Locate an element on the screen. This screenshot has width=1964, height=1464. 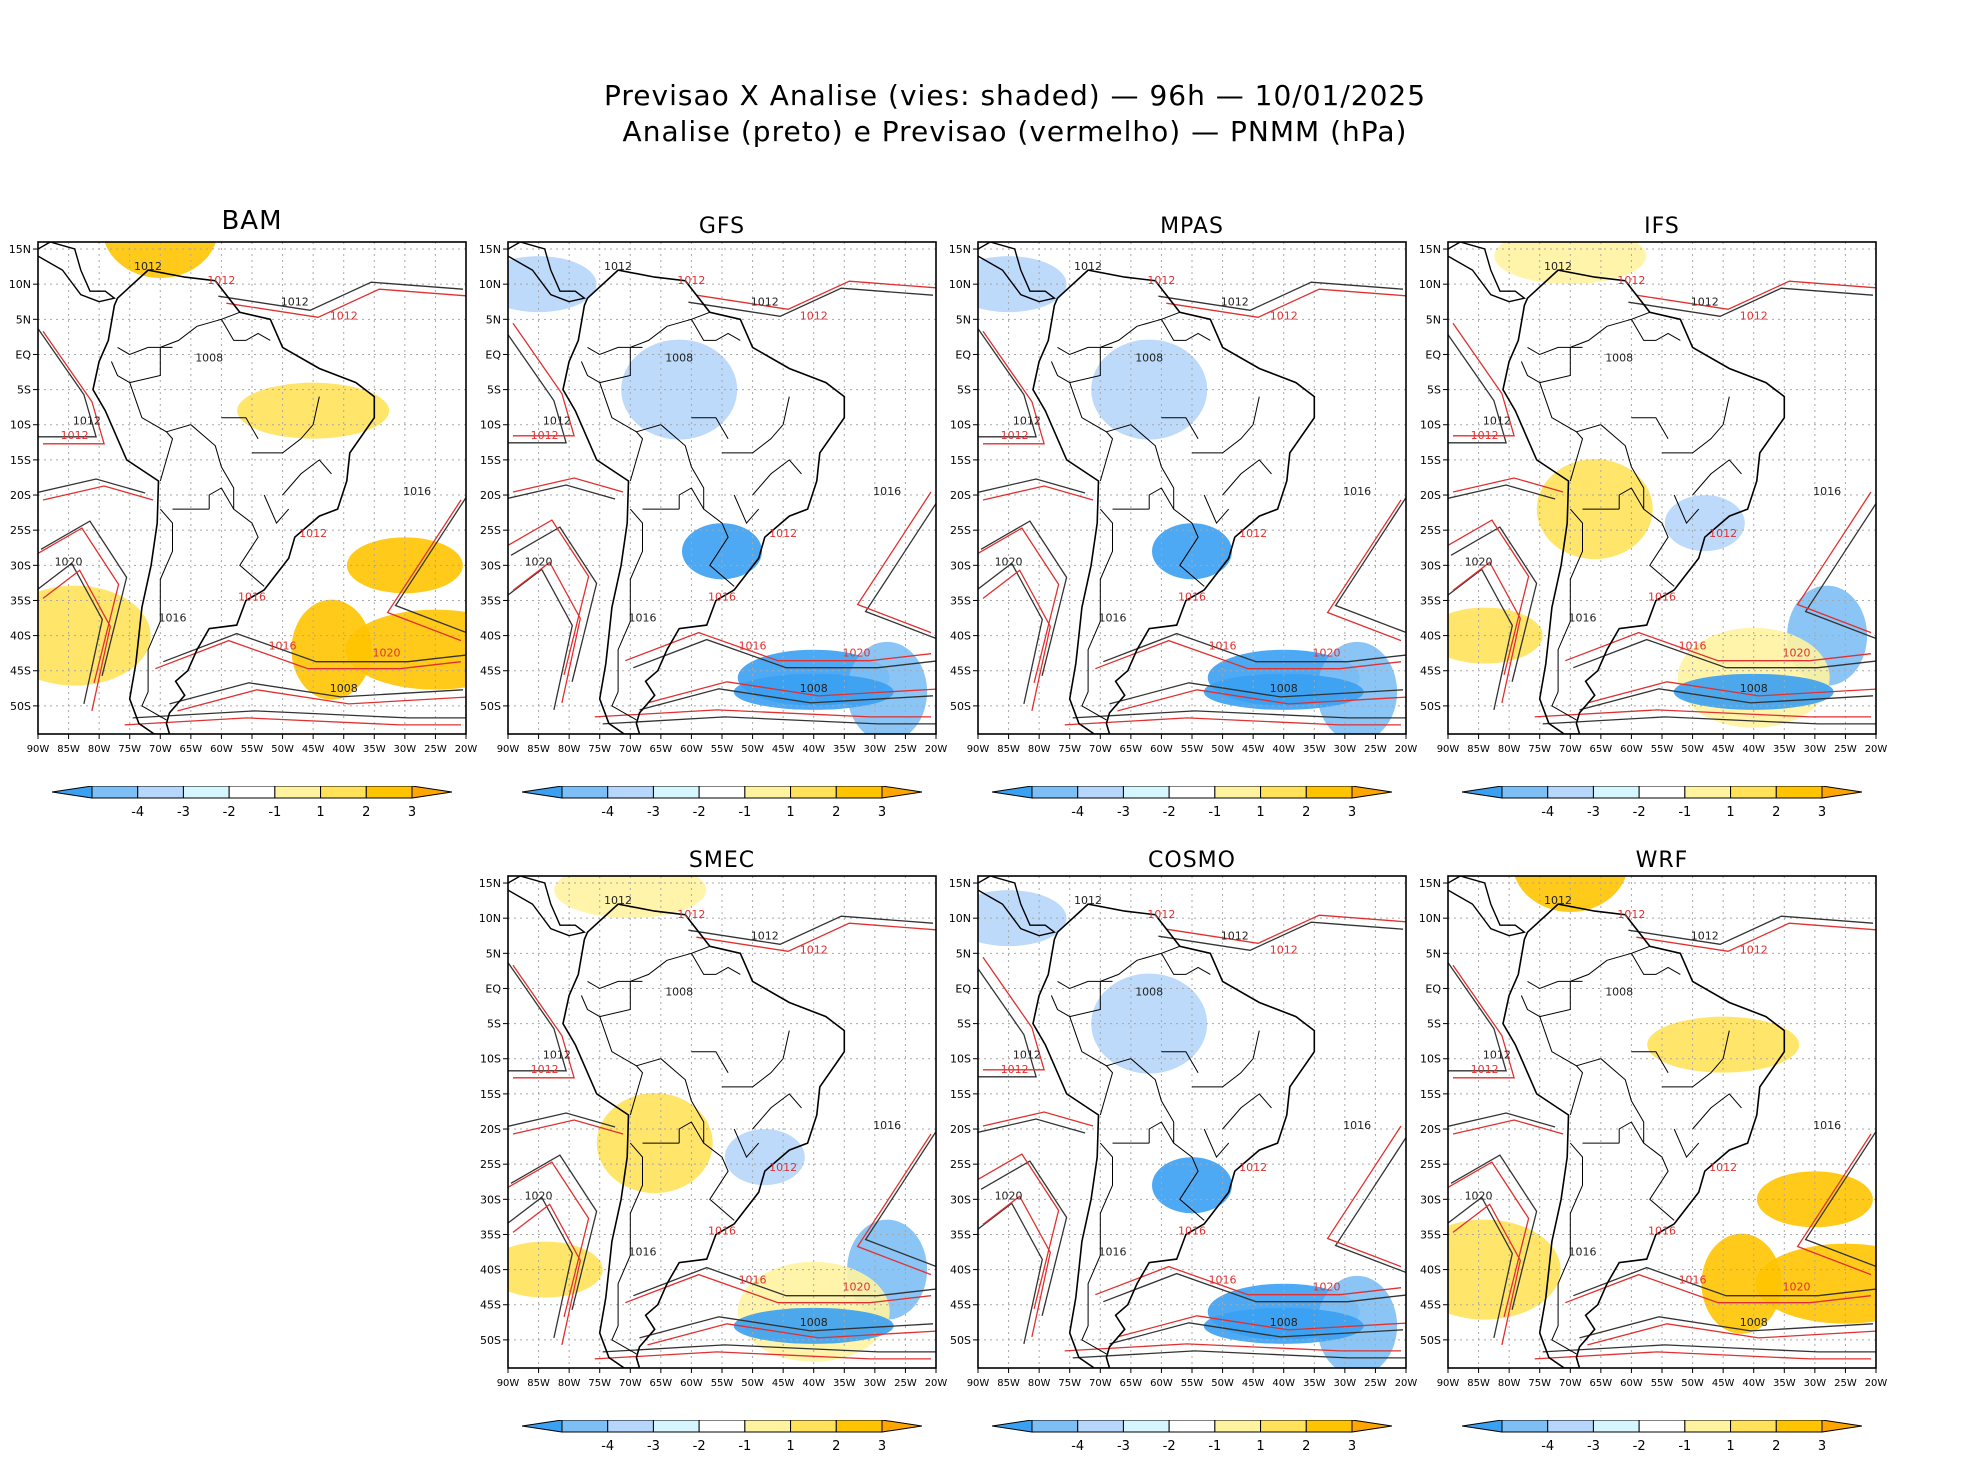
lon-label: 35W is located at coordinates (1314, 749).